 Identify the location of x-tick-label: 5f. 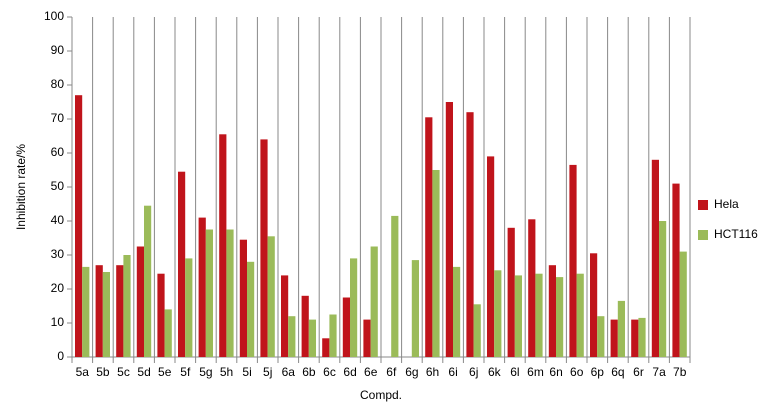
(185, 372).